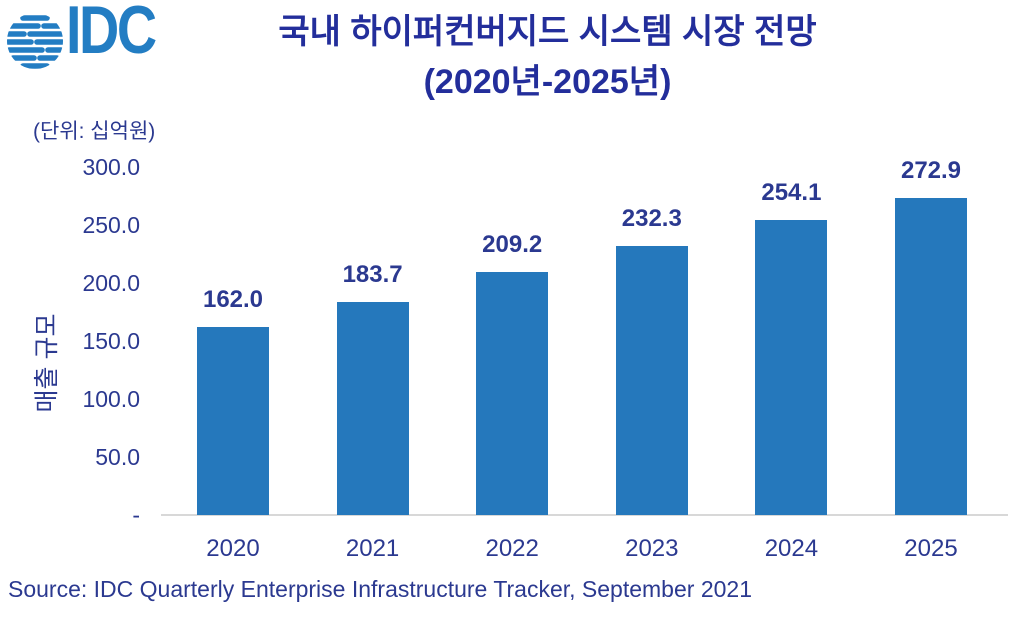  Describe the element at coordinates (111, 225) in the screenshot. I see `y-tick-label: 250.0` at that location.